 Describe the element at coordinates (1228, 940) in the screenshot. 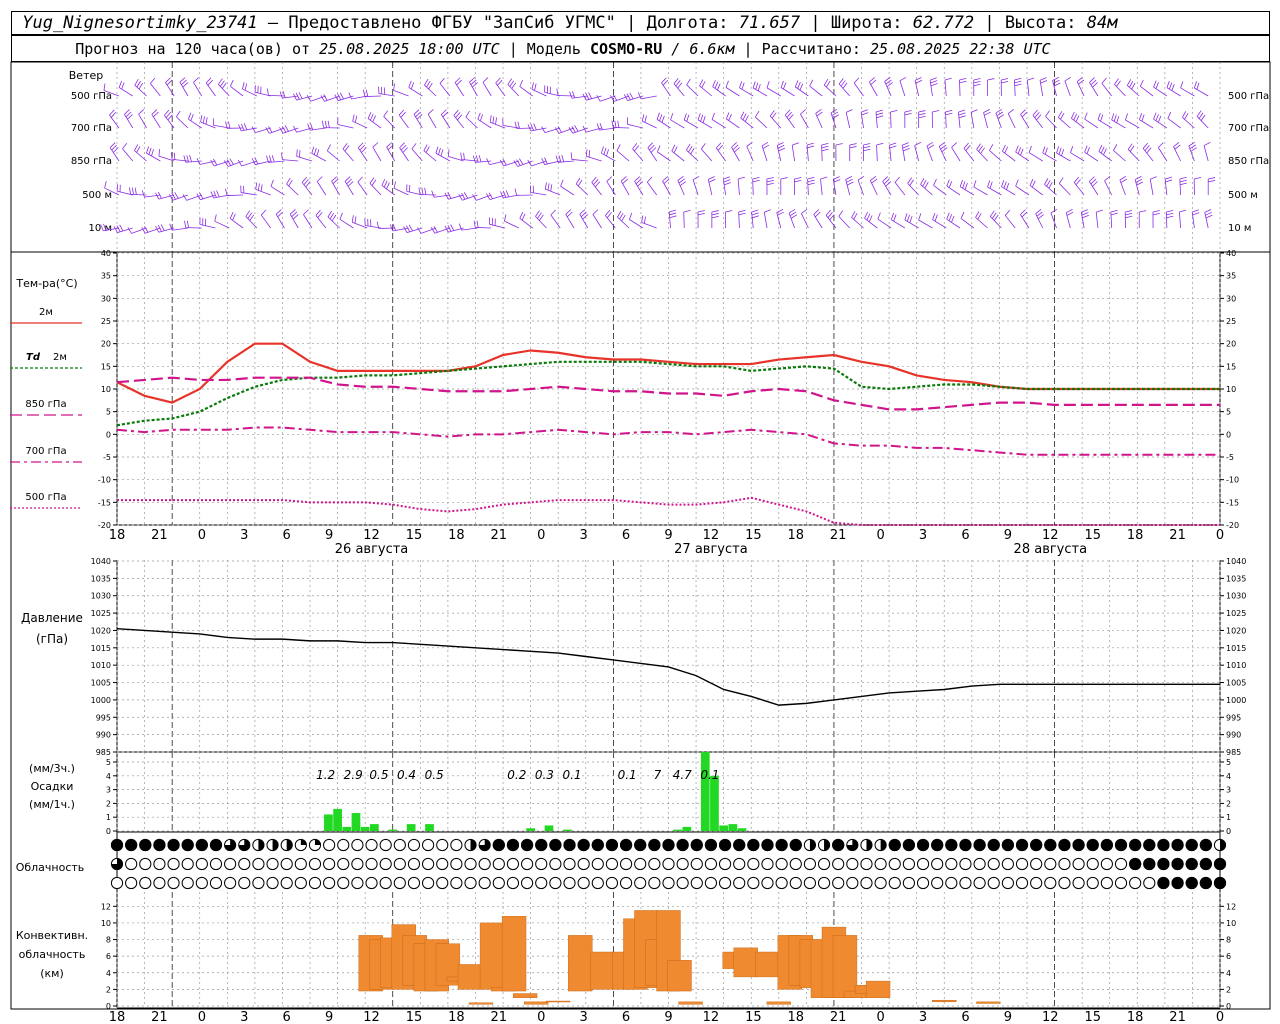

I see `conv-ytick-right: 8` at that location.